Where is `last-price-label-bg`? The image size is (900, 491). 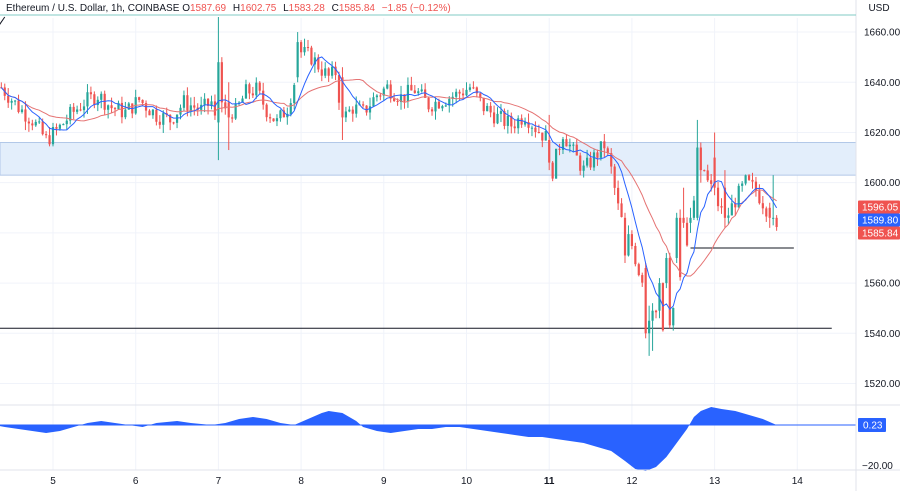
last-price-label-bg is located at coordinates (879, 207).